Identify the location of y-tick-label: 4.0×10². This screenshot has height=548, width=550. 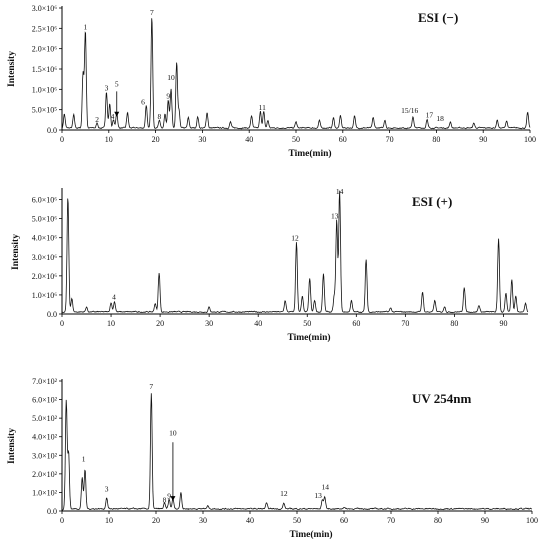
(45, 437).